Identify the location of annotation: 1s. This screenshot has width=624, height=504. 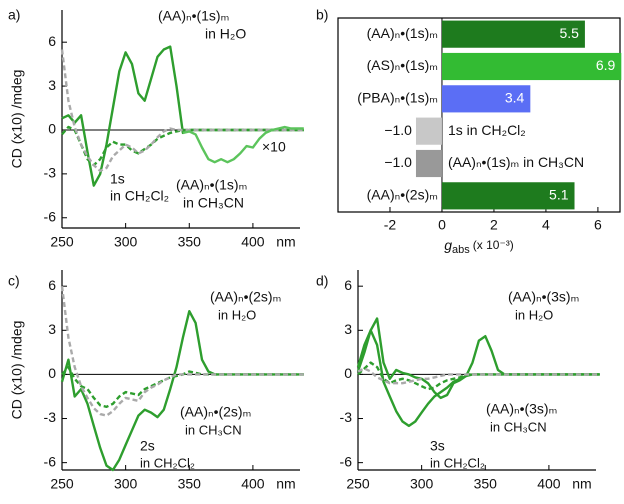
(117, 179).